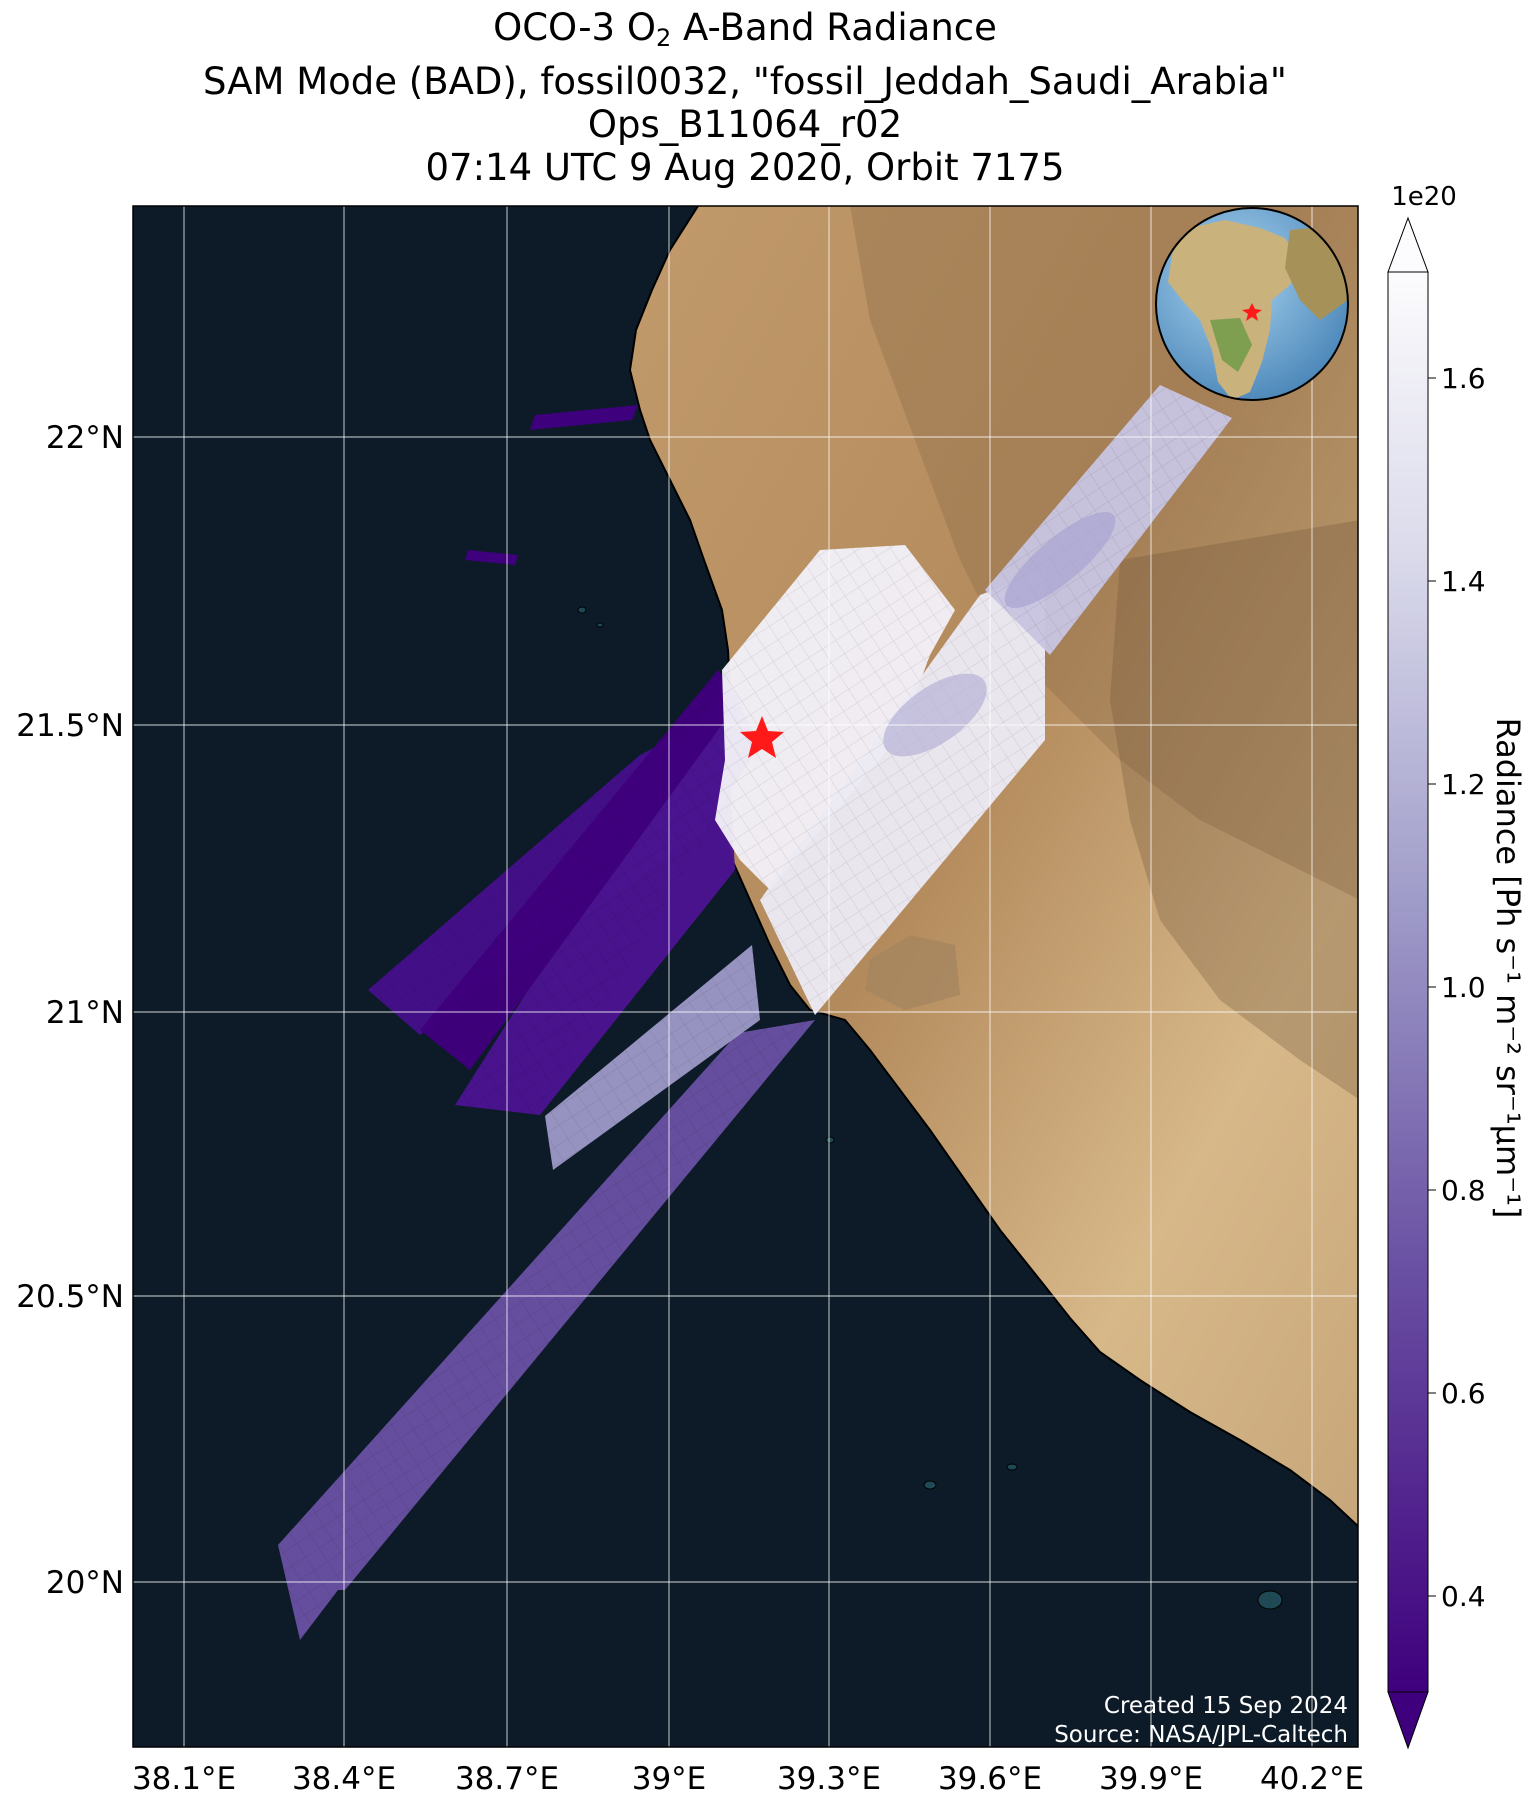 The height and width of the screenshot is (1796, 1538). What do you see at coordinates (1463, 1393) in the screenshot?
I see `svg-text: 0.6` at bounding box center [1463, 1393].